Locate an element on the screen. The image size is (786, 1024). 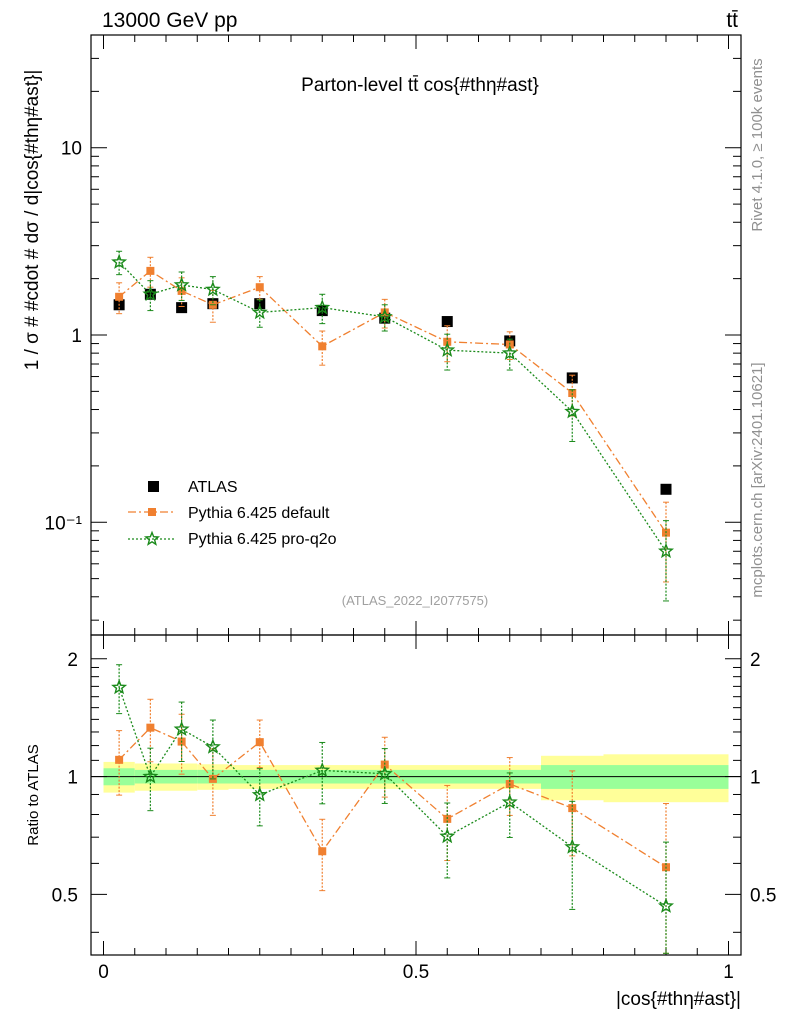
legend-entry-atlas: ATLAS is located at coordinates (193, 487).